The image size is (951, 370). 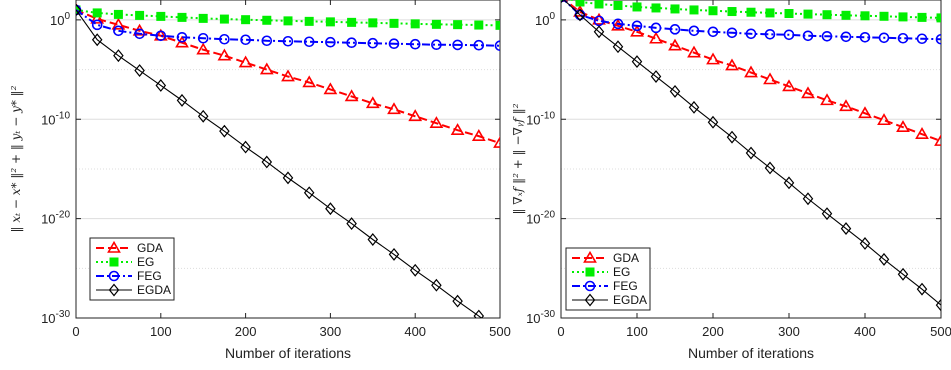 I want to click on x-tick-label: 500, so click(x=500, y=331).